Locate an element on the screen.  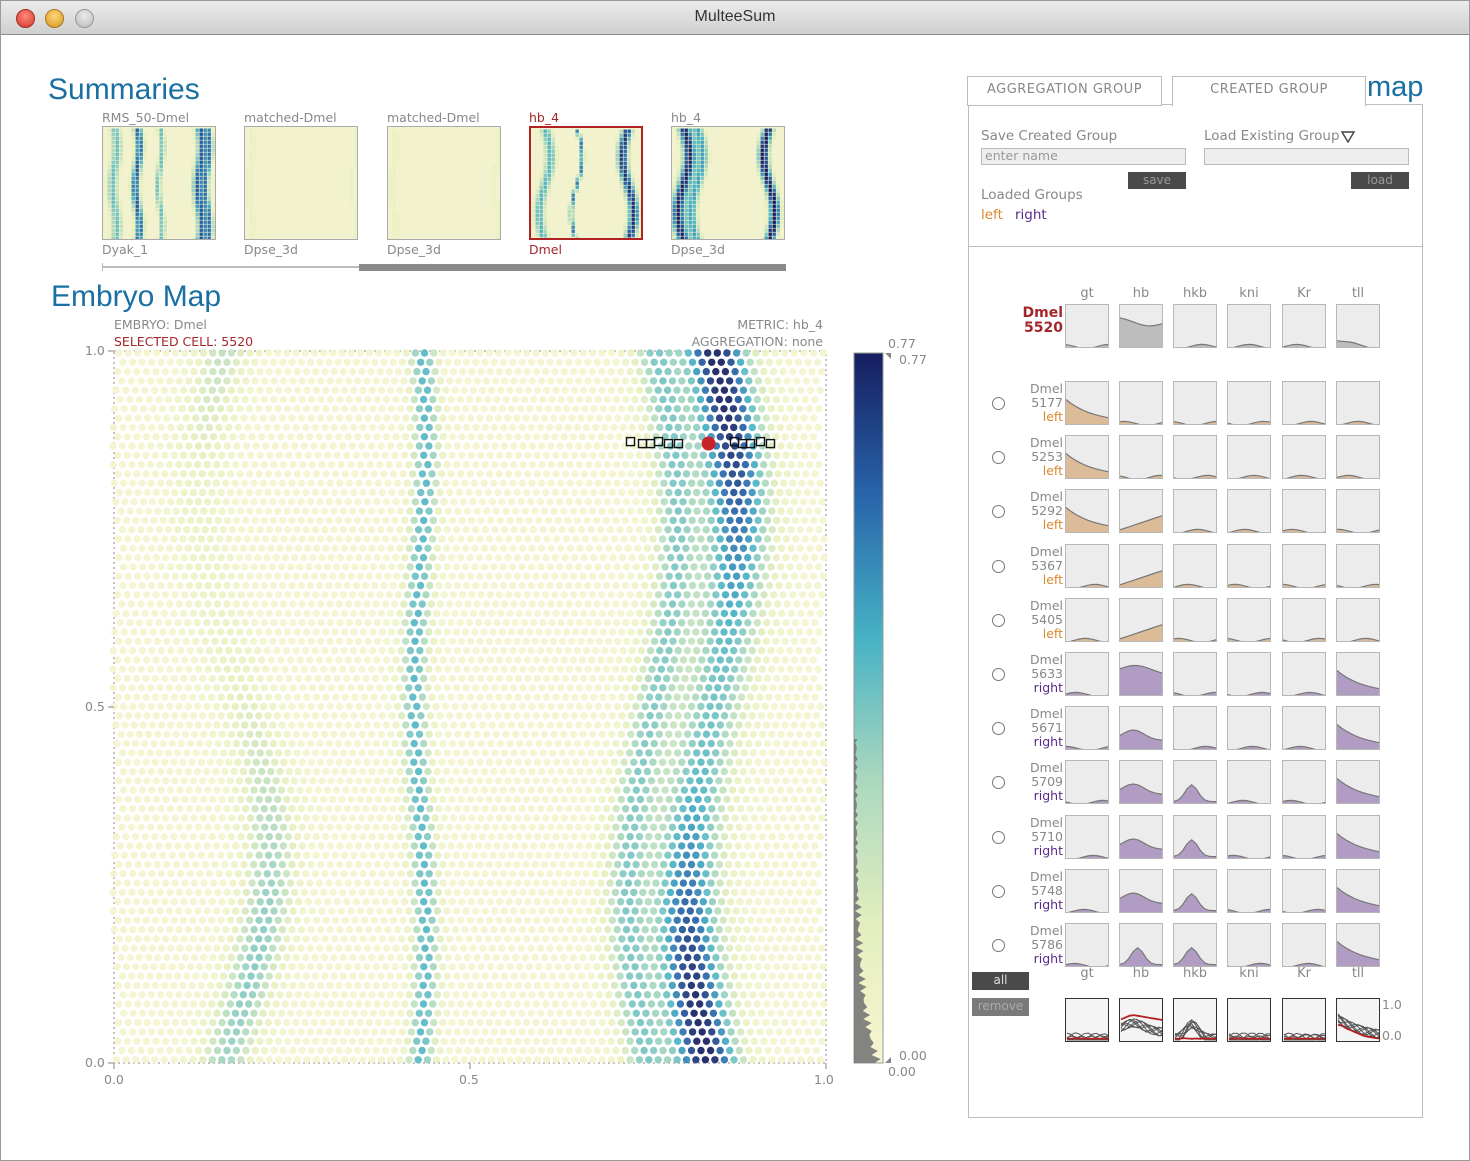
summary-slider-thumb is located at coordinates (572, 267).